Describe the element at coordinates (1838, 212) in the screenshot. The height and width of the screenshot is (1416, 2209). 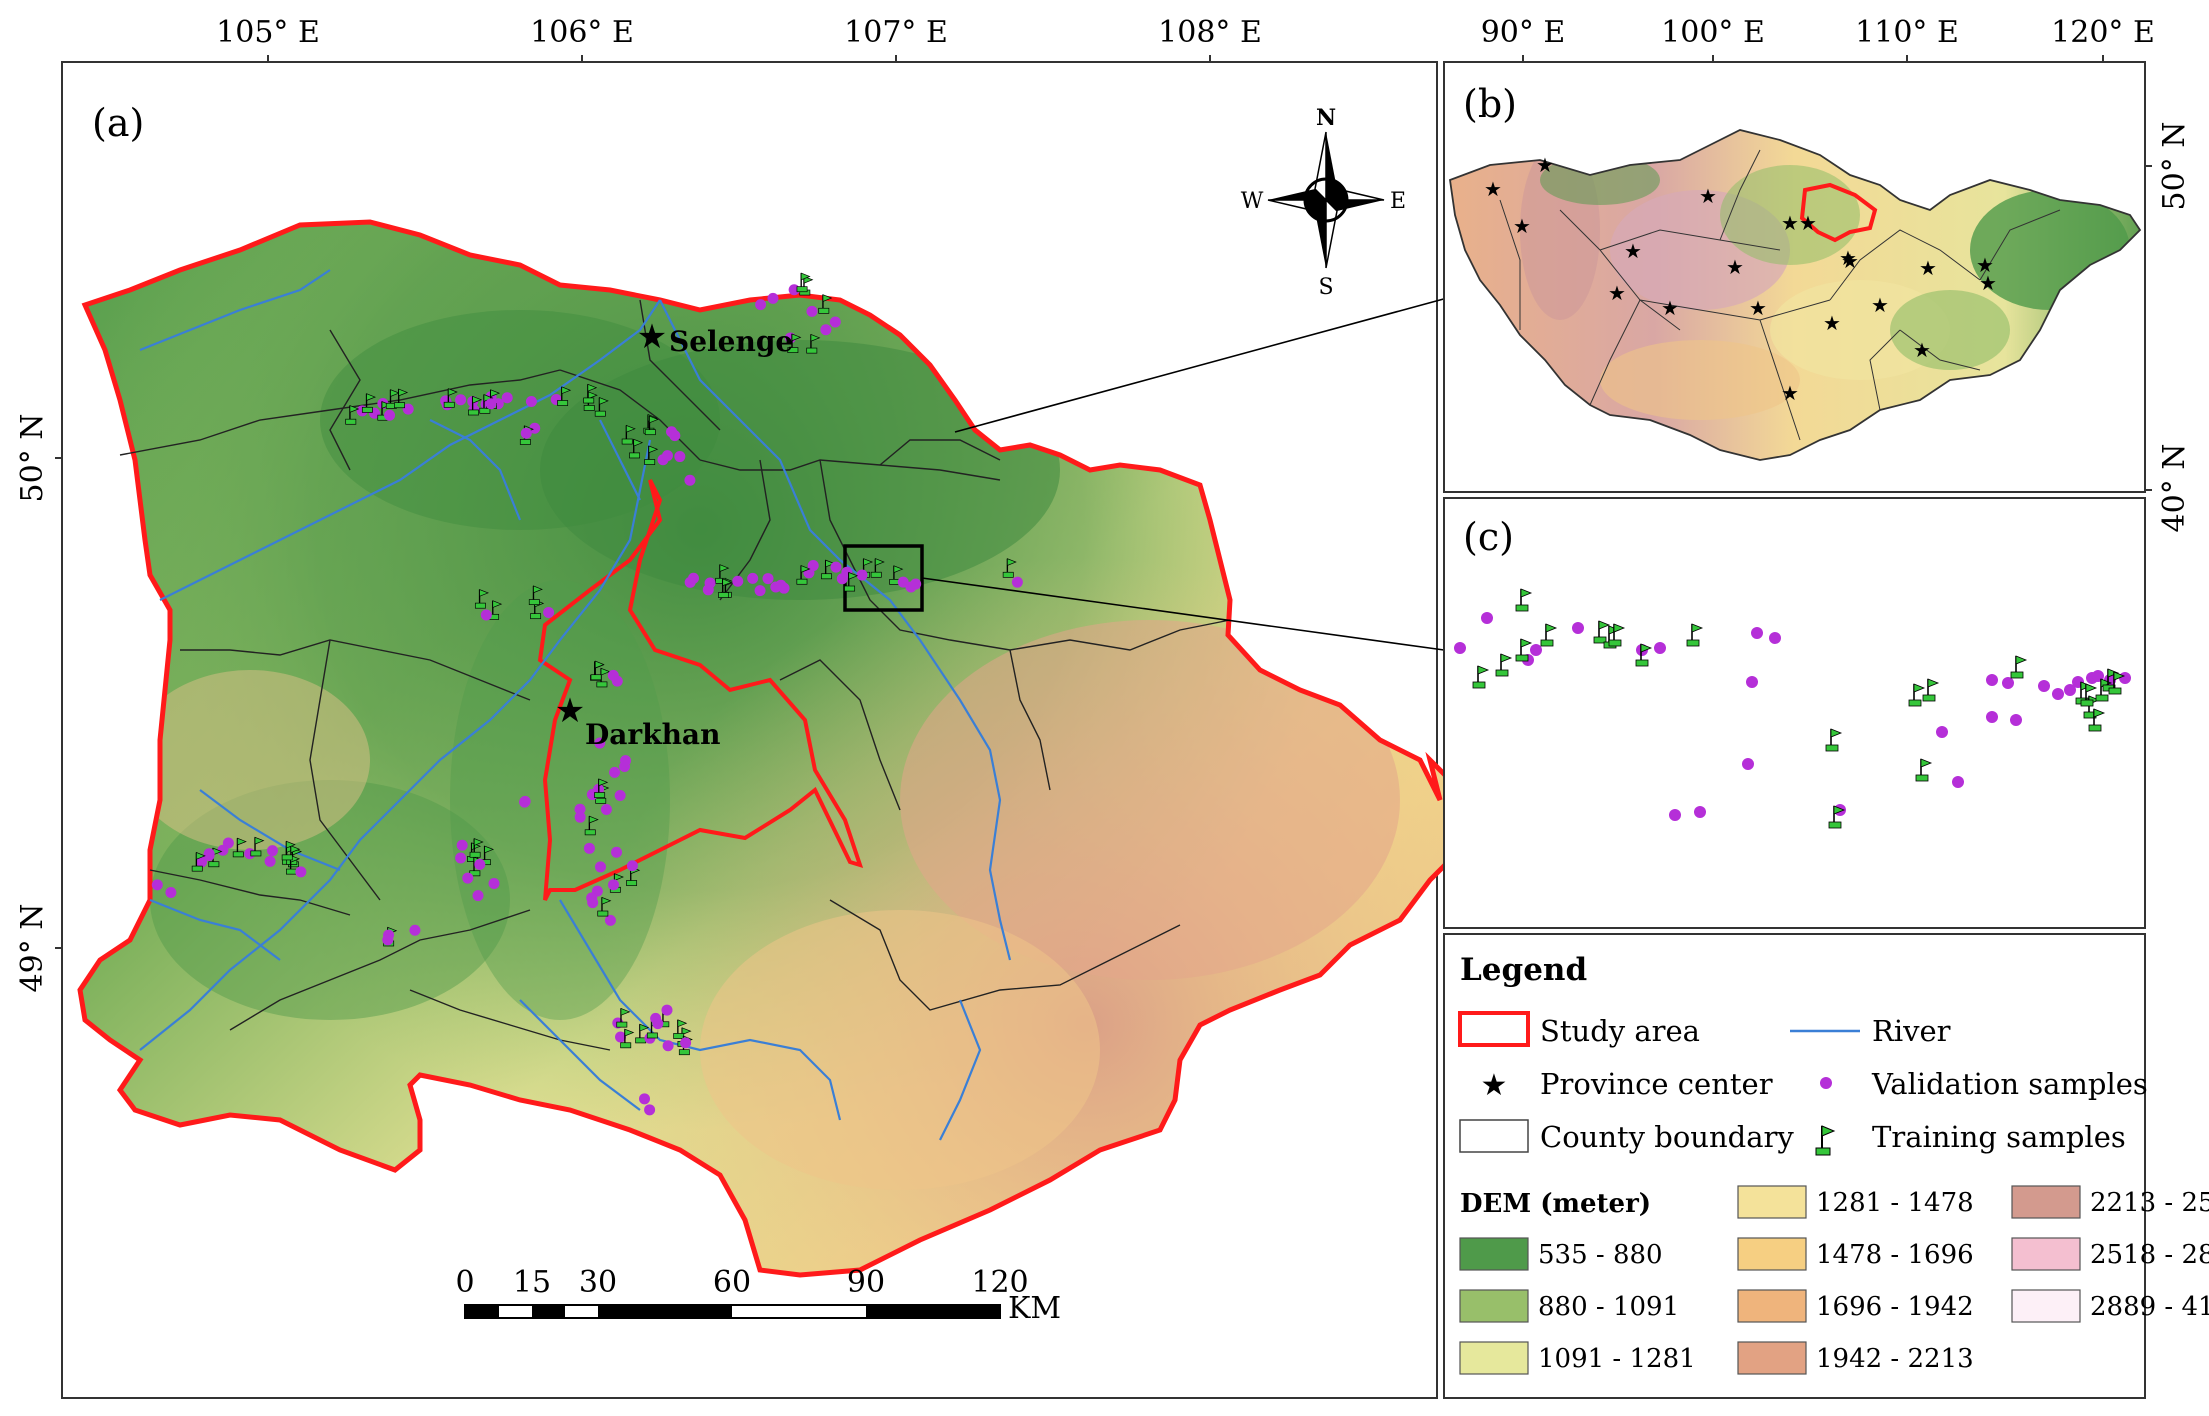
I see `study-area-inset` at that location.